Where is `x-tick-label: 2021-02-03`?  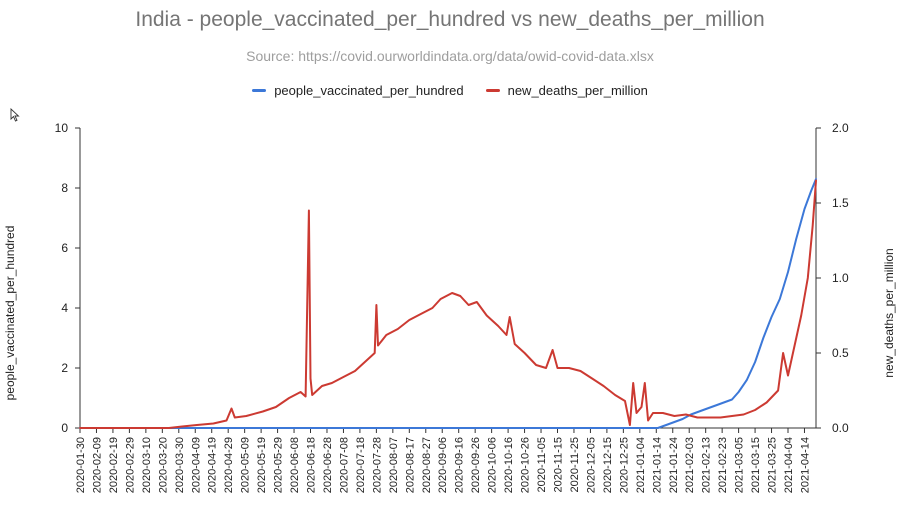
x-tick-label: 2021-02-03 is located at coordinates (690, 465).